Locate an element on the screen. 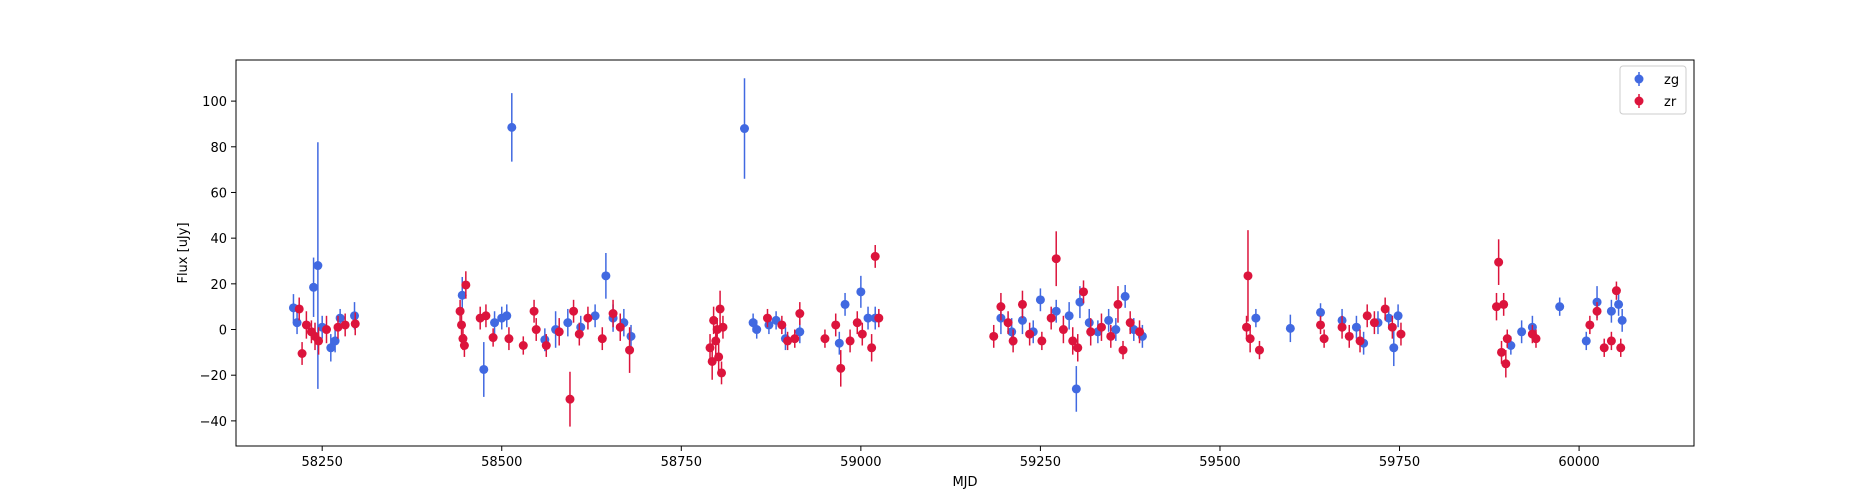 Image resolution: width=1875 pixels, height=500 pixels. x-tick-label: 60000 is located at coordinates (1578, 462).